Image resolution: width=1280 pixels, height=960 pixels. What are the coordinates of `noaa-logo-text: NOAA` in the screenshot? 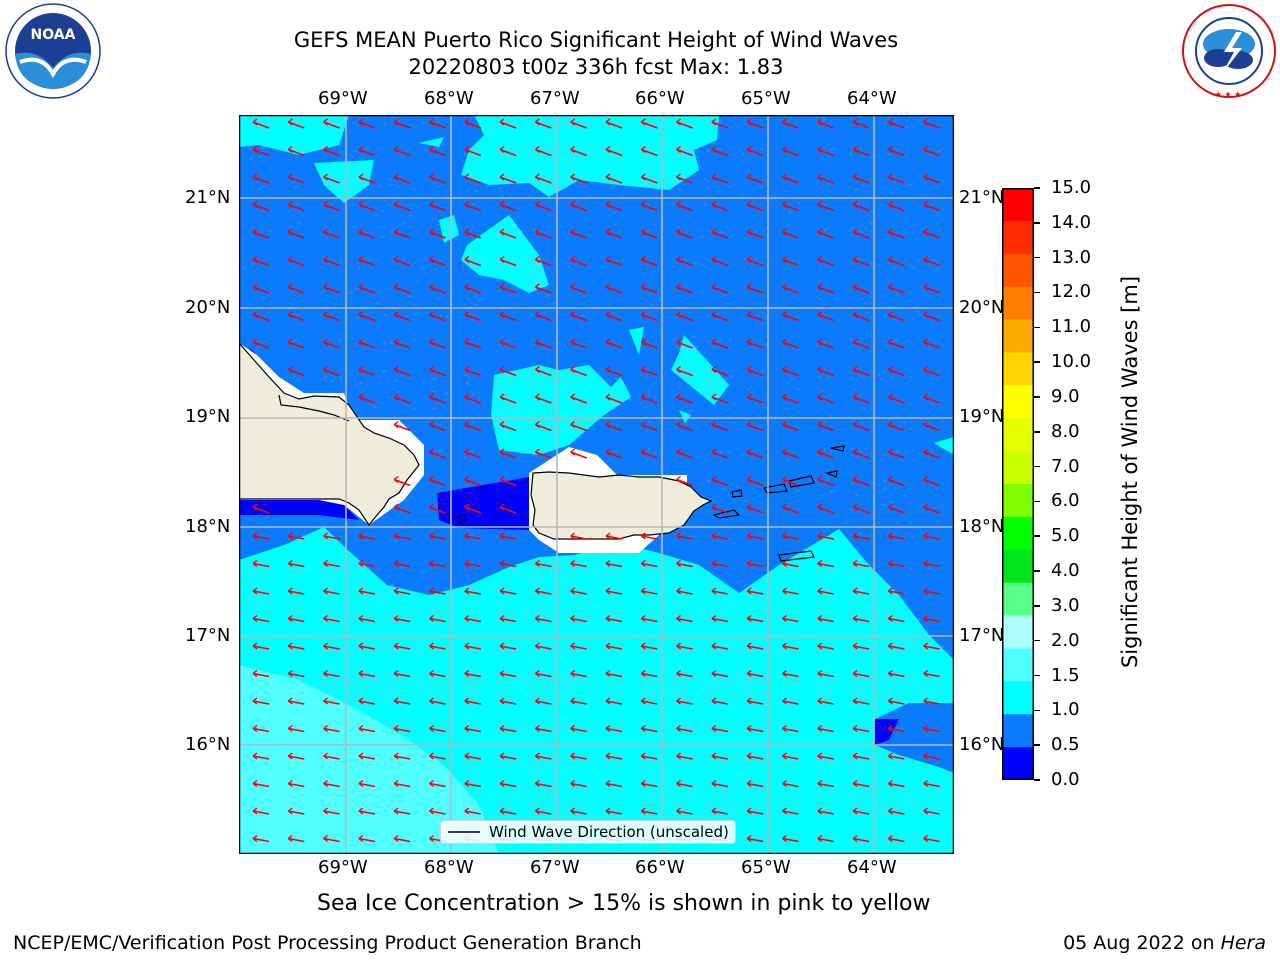 It's located at (53, 35).